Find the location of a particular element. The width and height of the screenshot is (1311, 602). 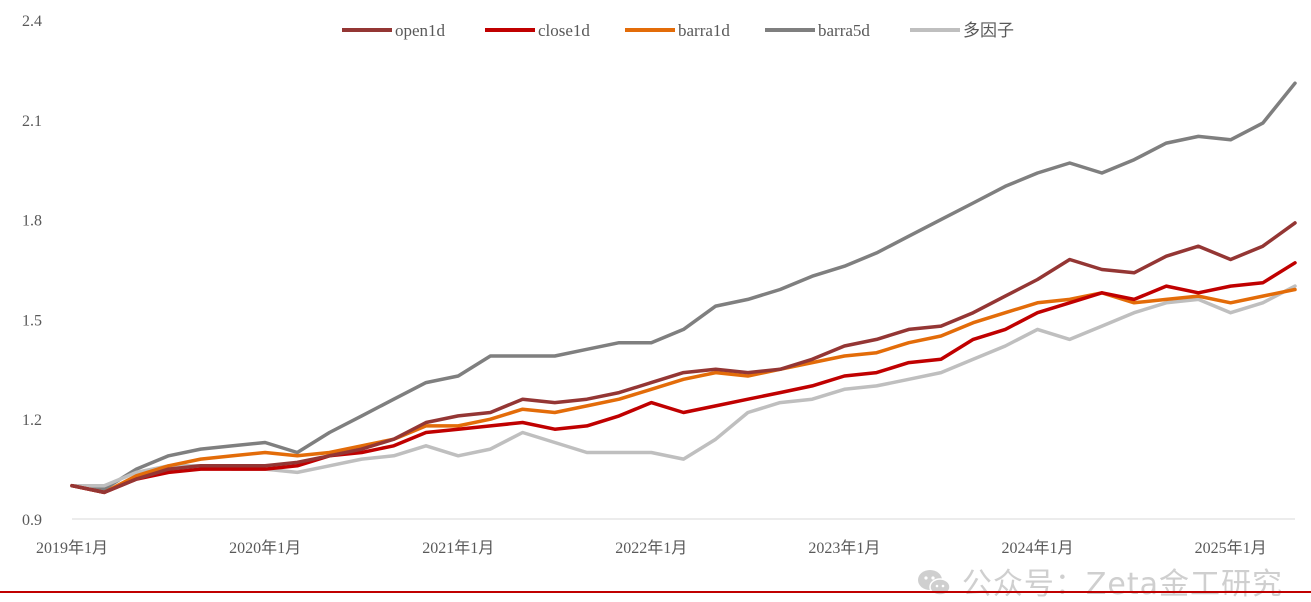

legend-label: close1d is located at coordinates (564, 30).